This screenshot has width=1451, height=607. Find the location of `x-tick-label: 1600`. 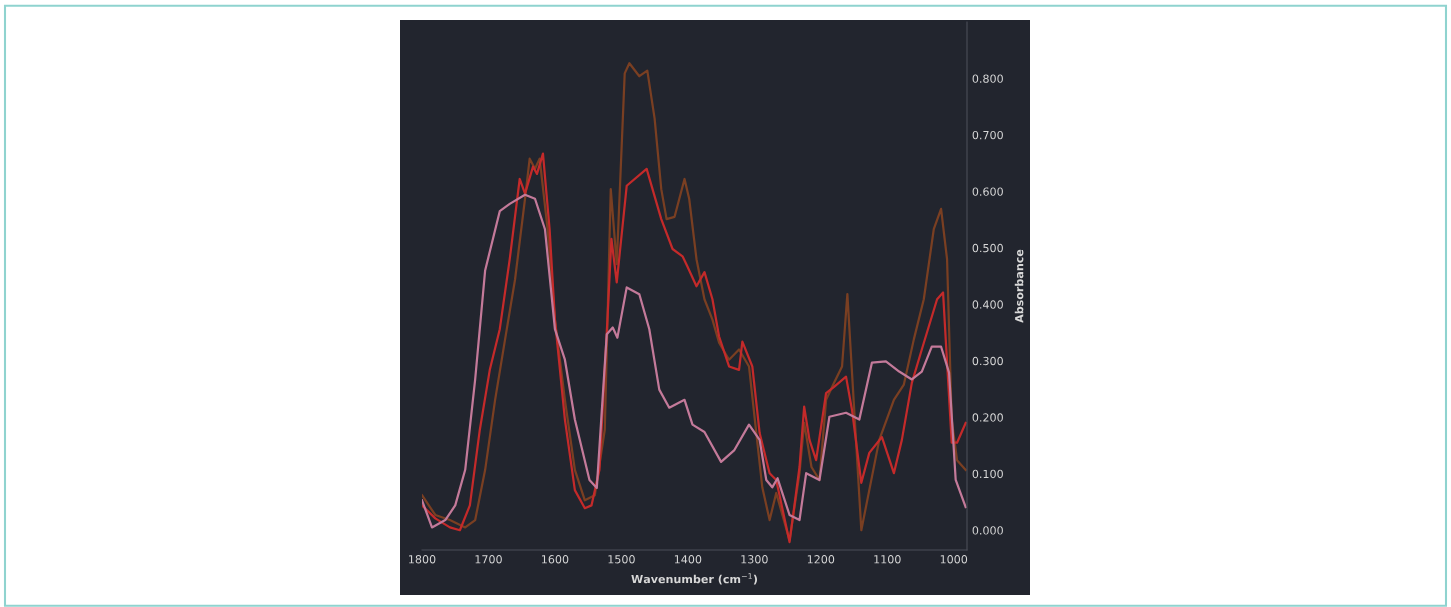

x-tick-label: 1600 is located at coordinates (555, 559).